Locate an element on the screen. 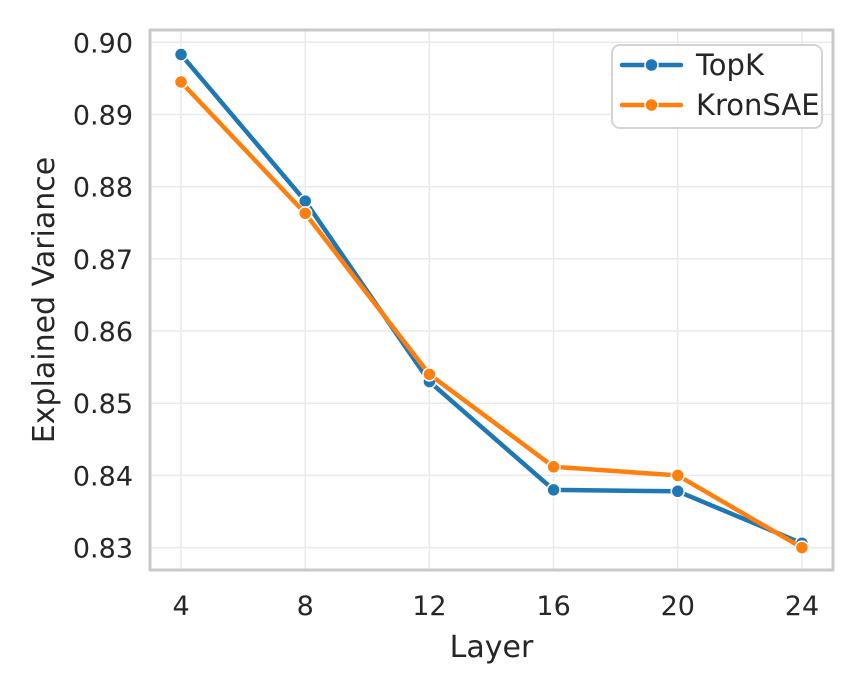 The image size is (864, 691). y-tick-label: 0.85 is located at coordinates (103, 404).